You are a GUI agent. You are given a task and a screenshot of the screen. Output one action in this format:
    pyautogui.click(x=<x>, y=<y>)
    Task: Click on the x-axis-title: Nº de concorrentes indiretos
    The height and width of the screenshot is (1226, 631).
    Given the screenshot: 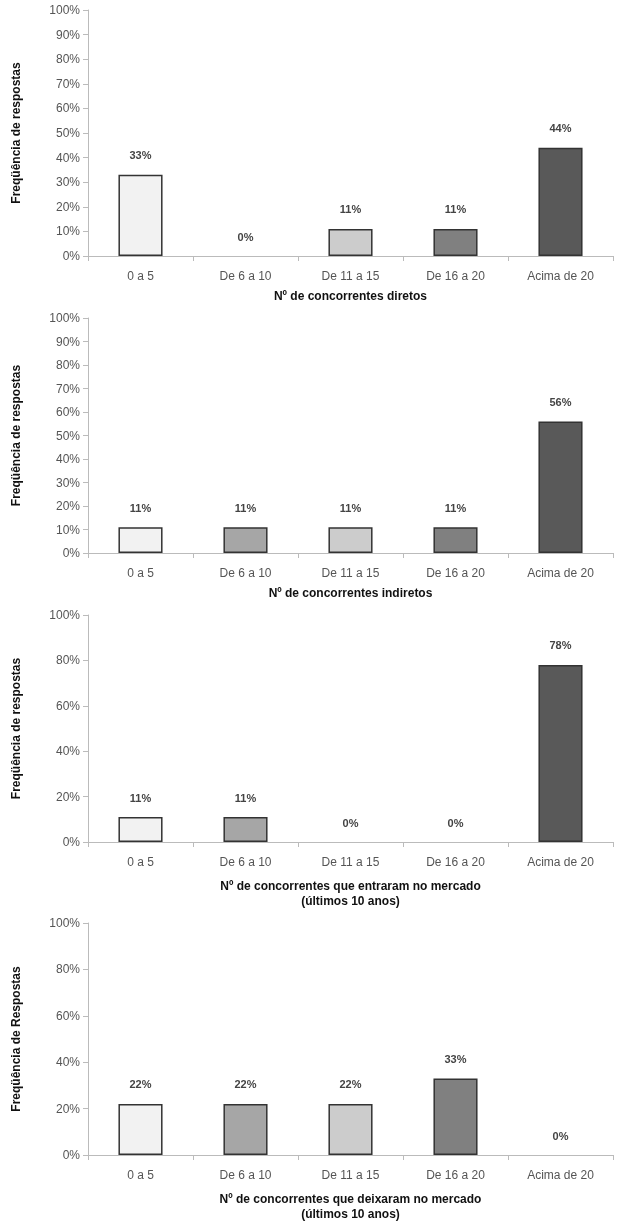 What is the action you would take?
    pyautogui.click(x=350, y=592)
    